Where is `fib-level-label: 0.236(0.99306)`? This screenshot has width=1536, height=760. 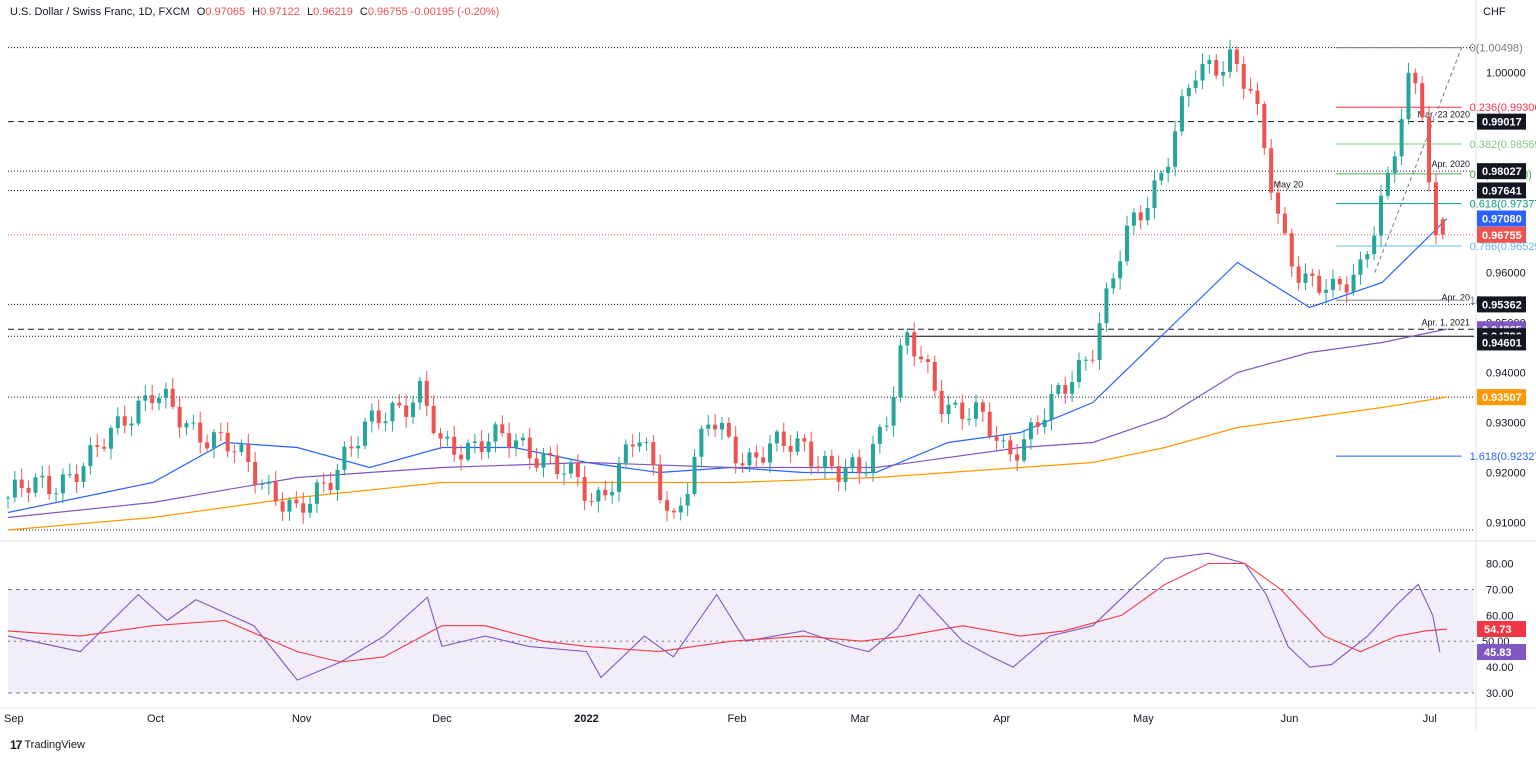
fib-level-label: 0.236(0.99306) is located at coordinates (1503, 108).